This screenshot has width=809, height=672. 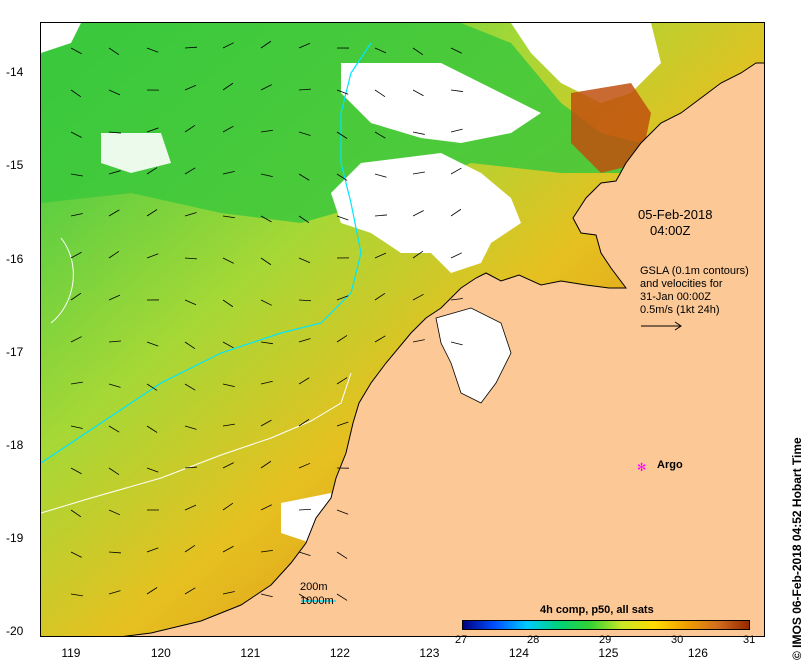 What do you see at coordinates (339, 653) in the screenshot?
I see `x-tick-label: 122` at bounding box center [339, 653].